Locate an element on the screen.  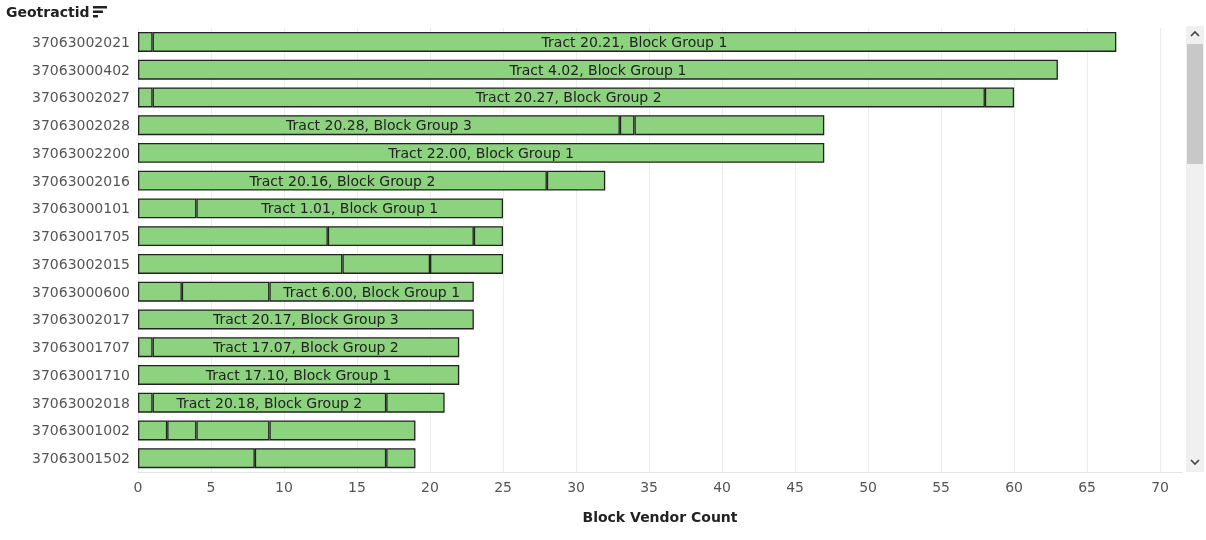
x-tick-label: 15 is located at coordinates (357, 487).